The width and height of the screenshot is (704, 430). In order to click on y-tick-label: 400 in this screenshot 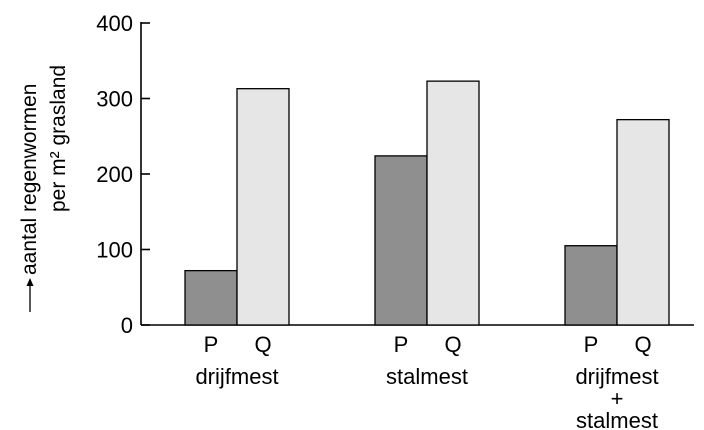, I will do `click(114, 23)`.